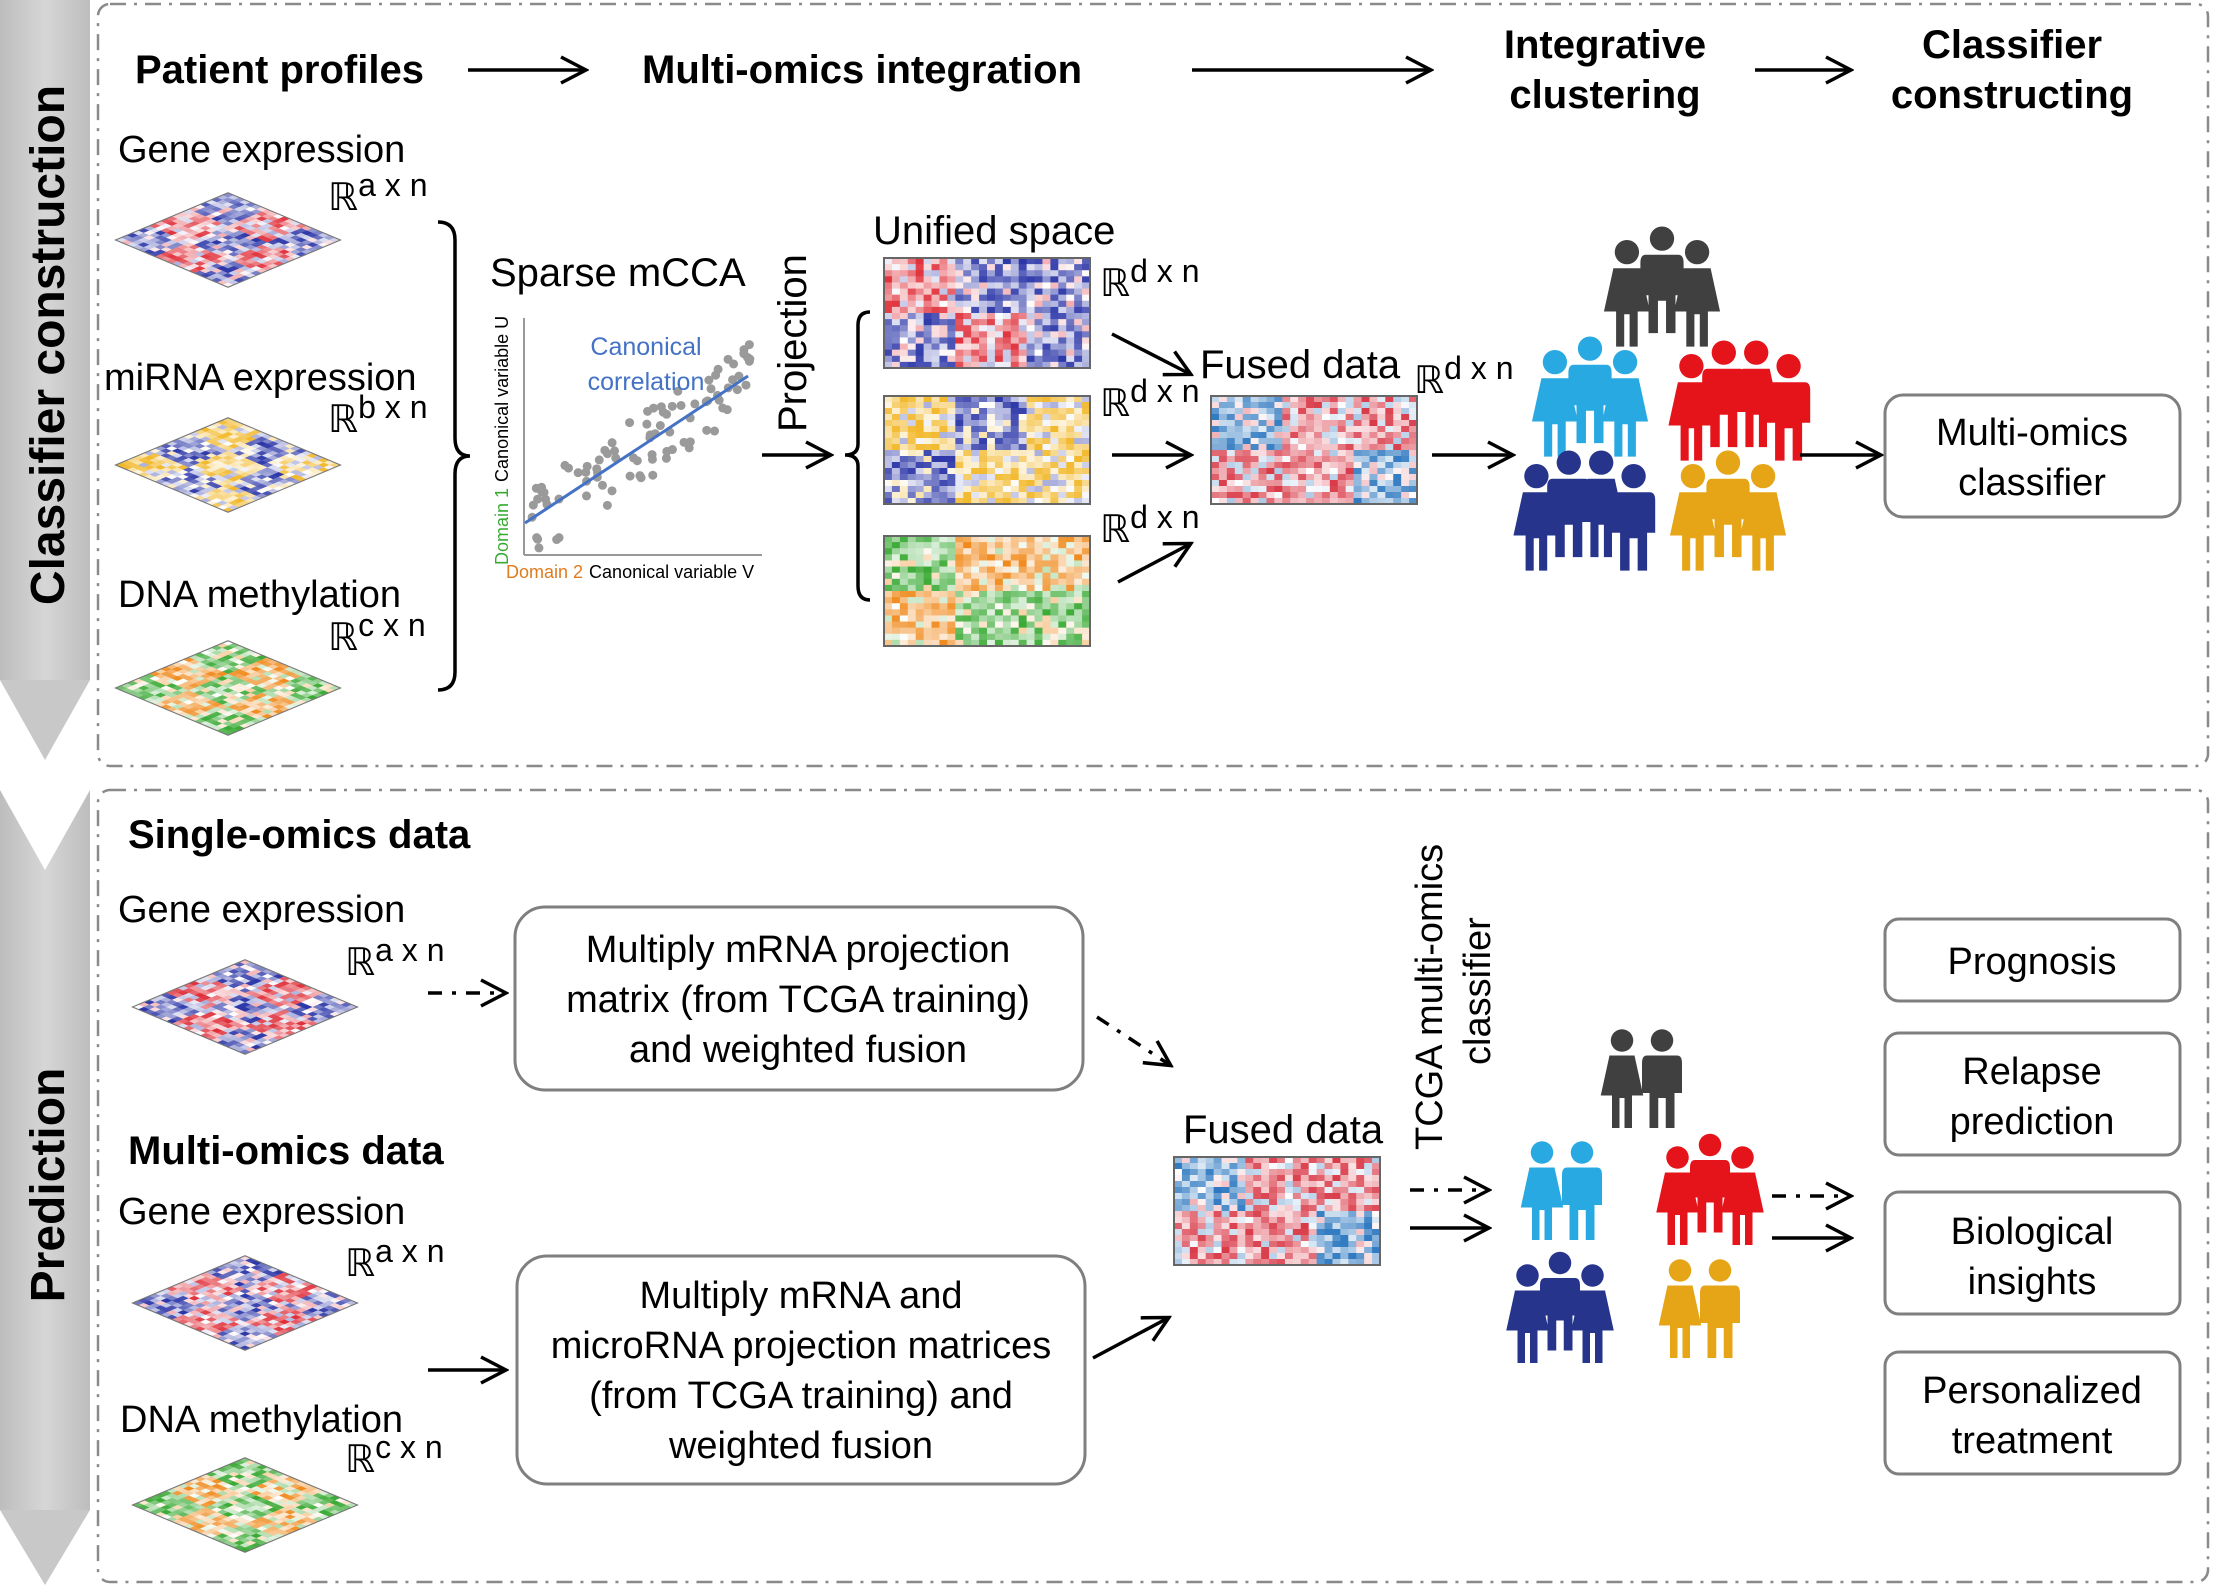 The width and height of the screenshot is (2214, 1592). What do you see at coordinates (2032, 1391) in the screenshot?
I see `outcome-personalized-1: Personalized` at bounding box center [2032, 1391].